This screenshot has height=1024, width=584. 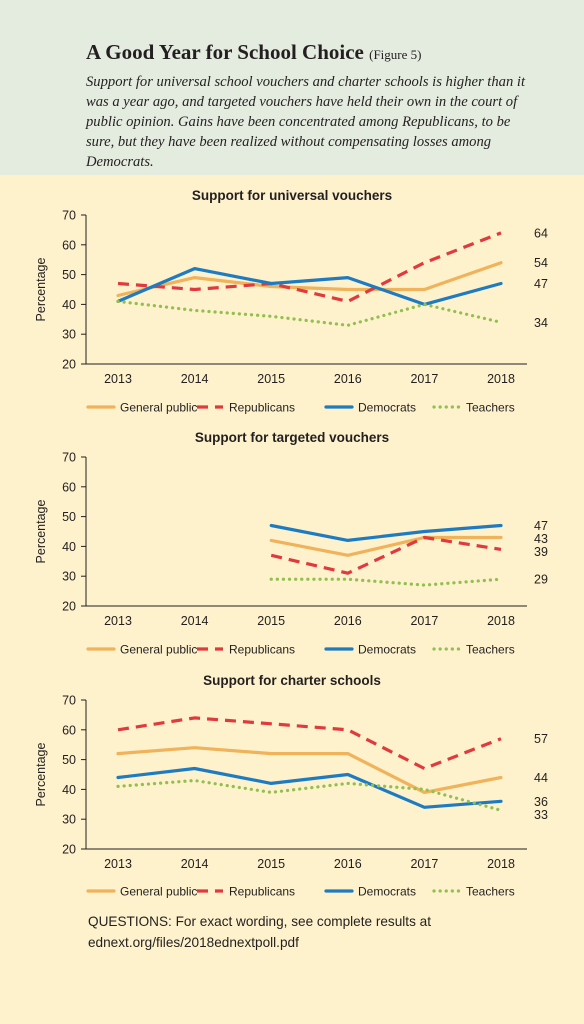 I want to click on data-label: 64, so click(x=541, y=233).